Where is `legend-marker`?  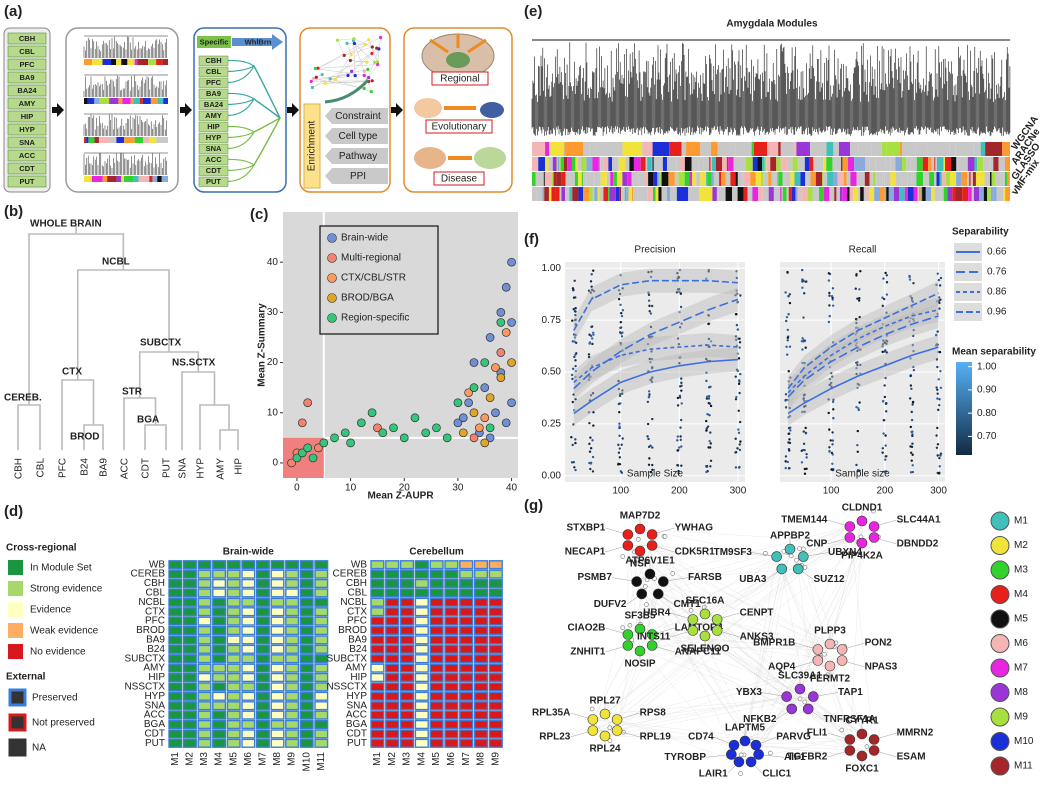
legend-marker is located at coordinates (1000, 570).